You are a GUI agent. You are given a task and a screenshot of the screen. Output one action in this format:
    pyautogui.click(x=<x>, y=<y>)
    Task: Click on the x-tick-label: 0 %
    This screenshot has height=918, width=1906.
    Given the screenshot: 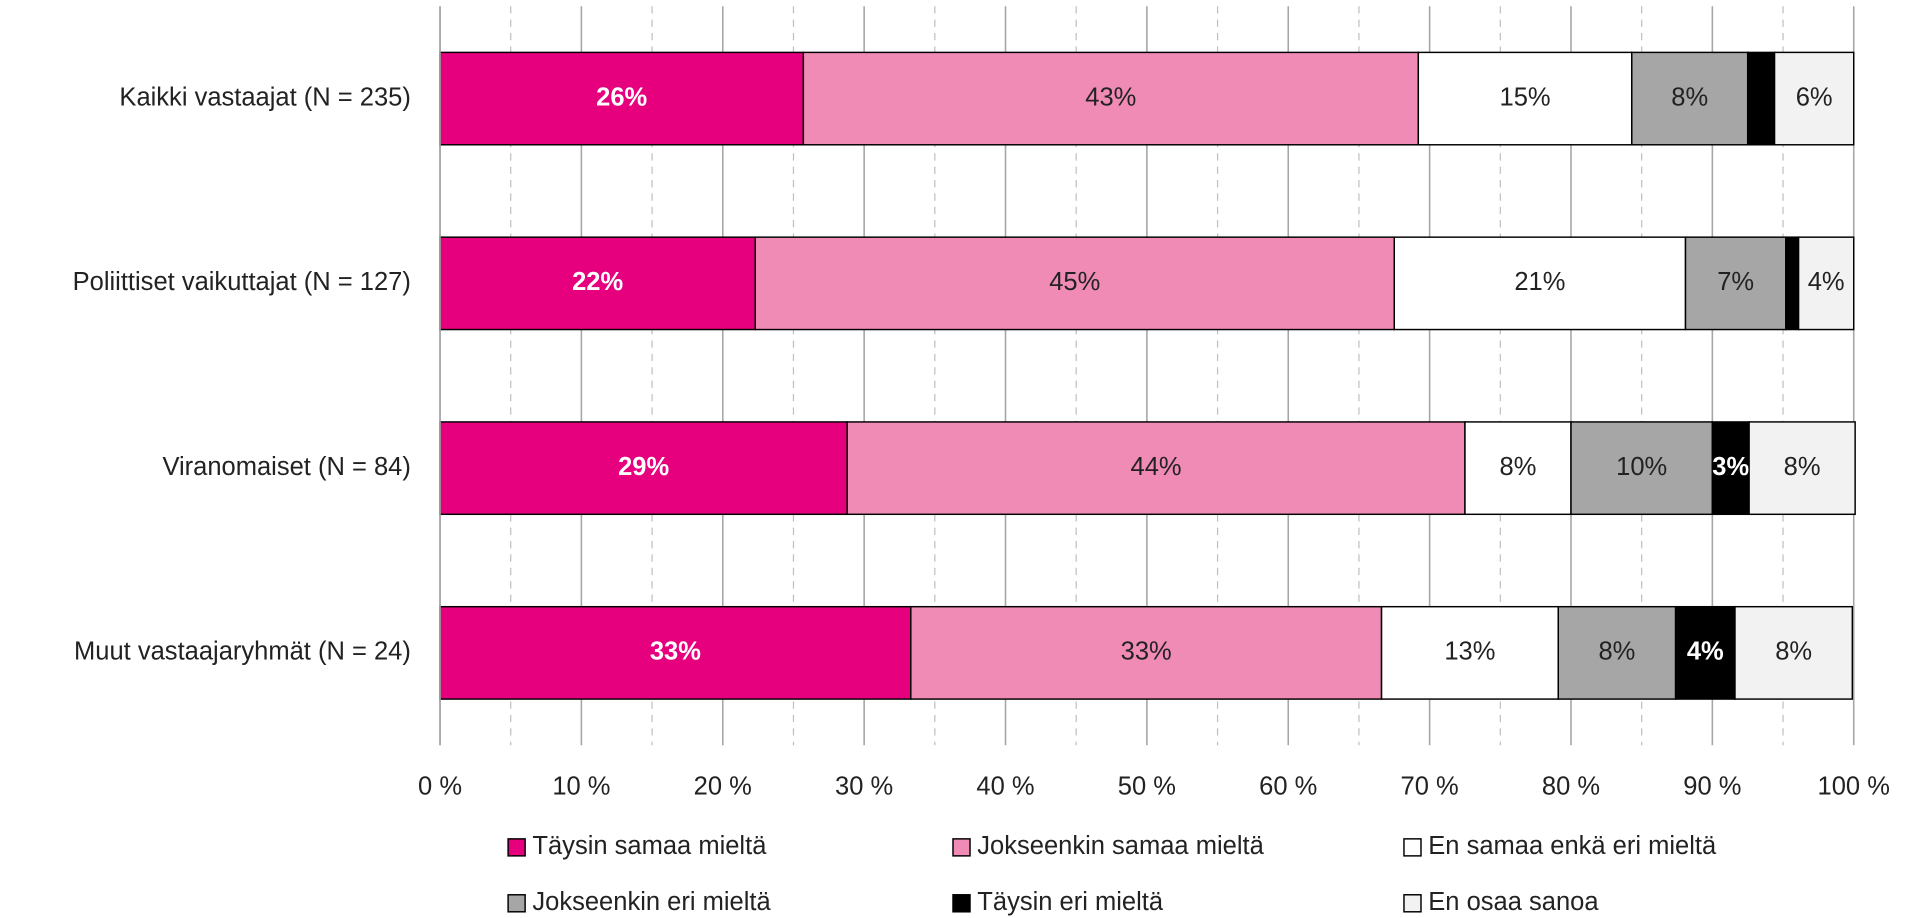 What is the action you would take?
    pyautogui.click(x=440, y=787)
    